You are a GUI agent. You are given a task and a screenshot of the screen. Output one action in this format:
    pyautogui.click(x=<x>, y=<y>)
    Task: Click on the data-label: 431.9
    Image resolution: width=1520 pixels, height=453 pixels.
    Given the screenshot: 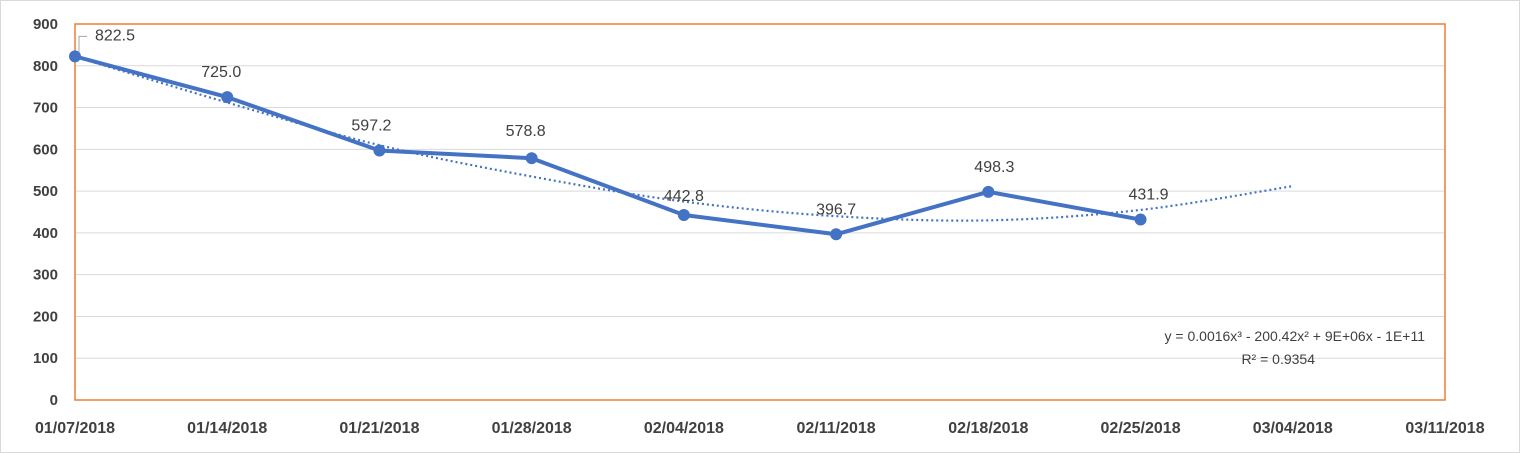 What is the action you would take?
    pyautogui.click(x=1149, y=195)
    